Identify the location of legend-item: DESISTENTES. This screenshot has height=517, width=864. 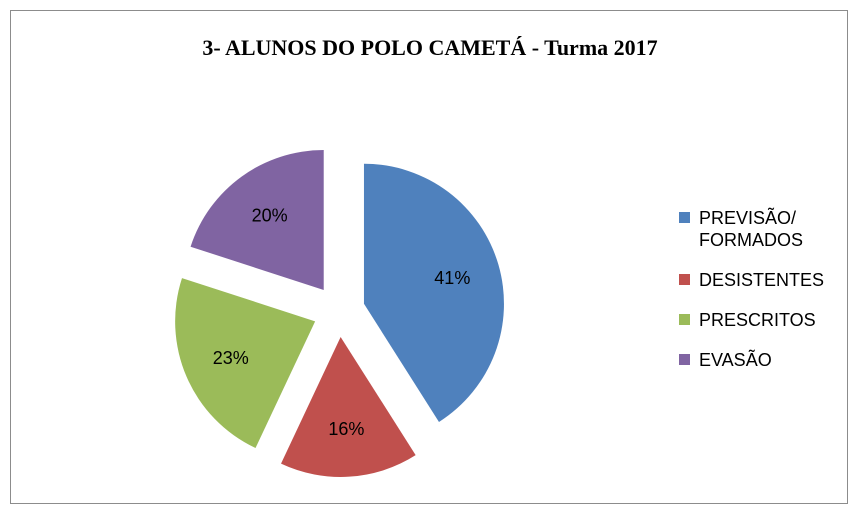
(751, 280).